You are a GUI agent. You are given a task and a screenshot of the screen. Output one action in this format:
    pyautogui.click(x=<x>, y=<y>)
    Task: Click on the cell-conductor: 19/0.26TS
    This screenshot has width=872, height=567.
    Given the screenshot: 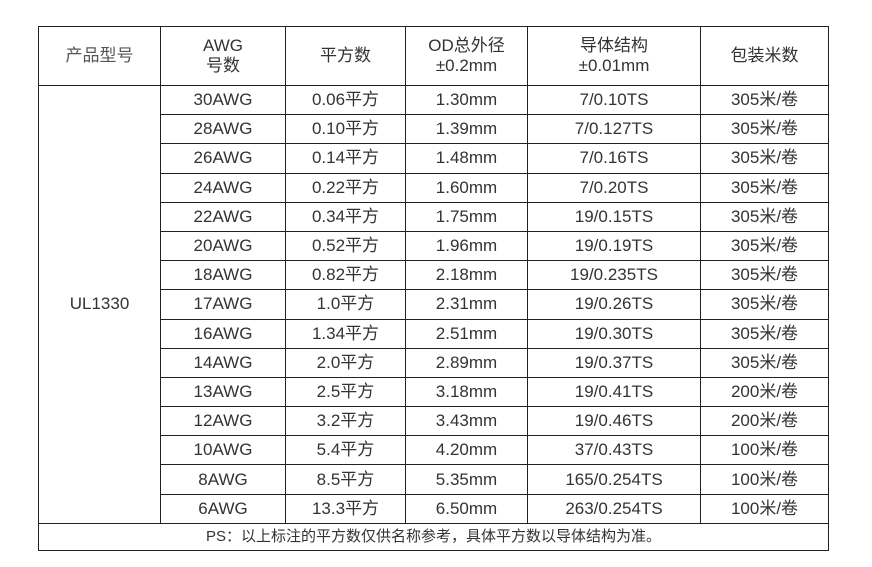 What is the action you would take?
    pyautogui.click(x=614, y=304)
    